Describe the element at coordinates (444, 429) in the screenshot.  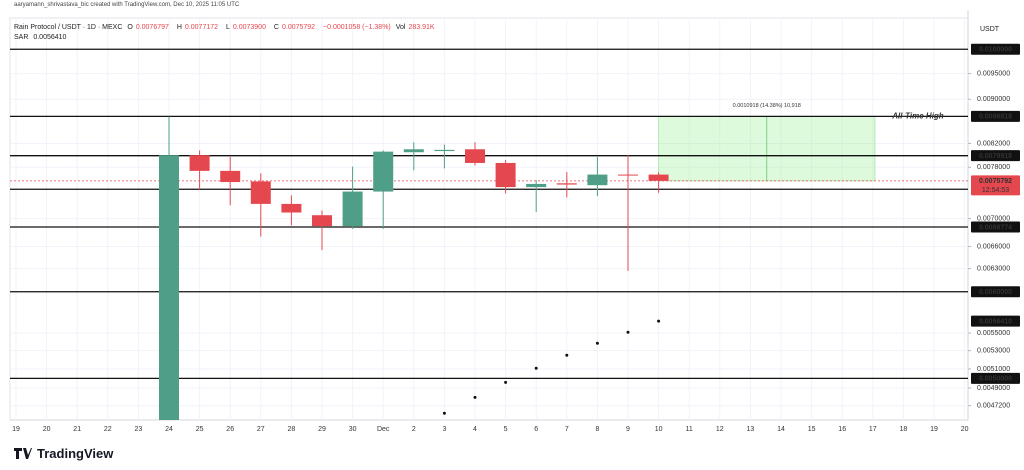
I see `x-tick-label: 3` at that location.